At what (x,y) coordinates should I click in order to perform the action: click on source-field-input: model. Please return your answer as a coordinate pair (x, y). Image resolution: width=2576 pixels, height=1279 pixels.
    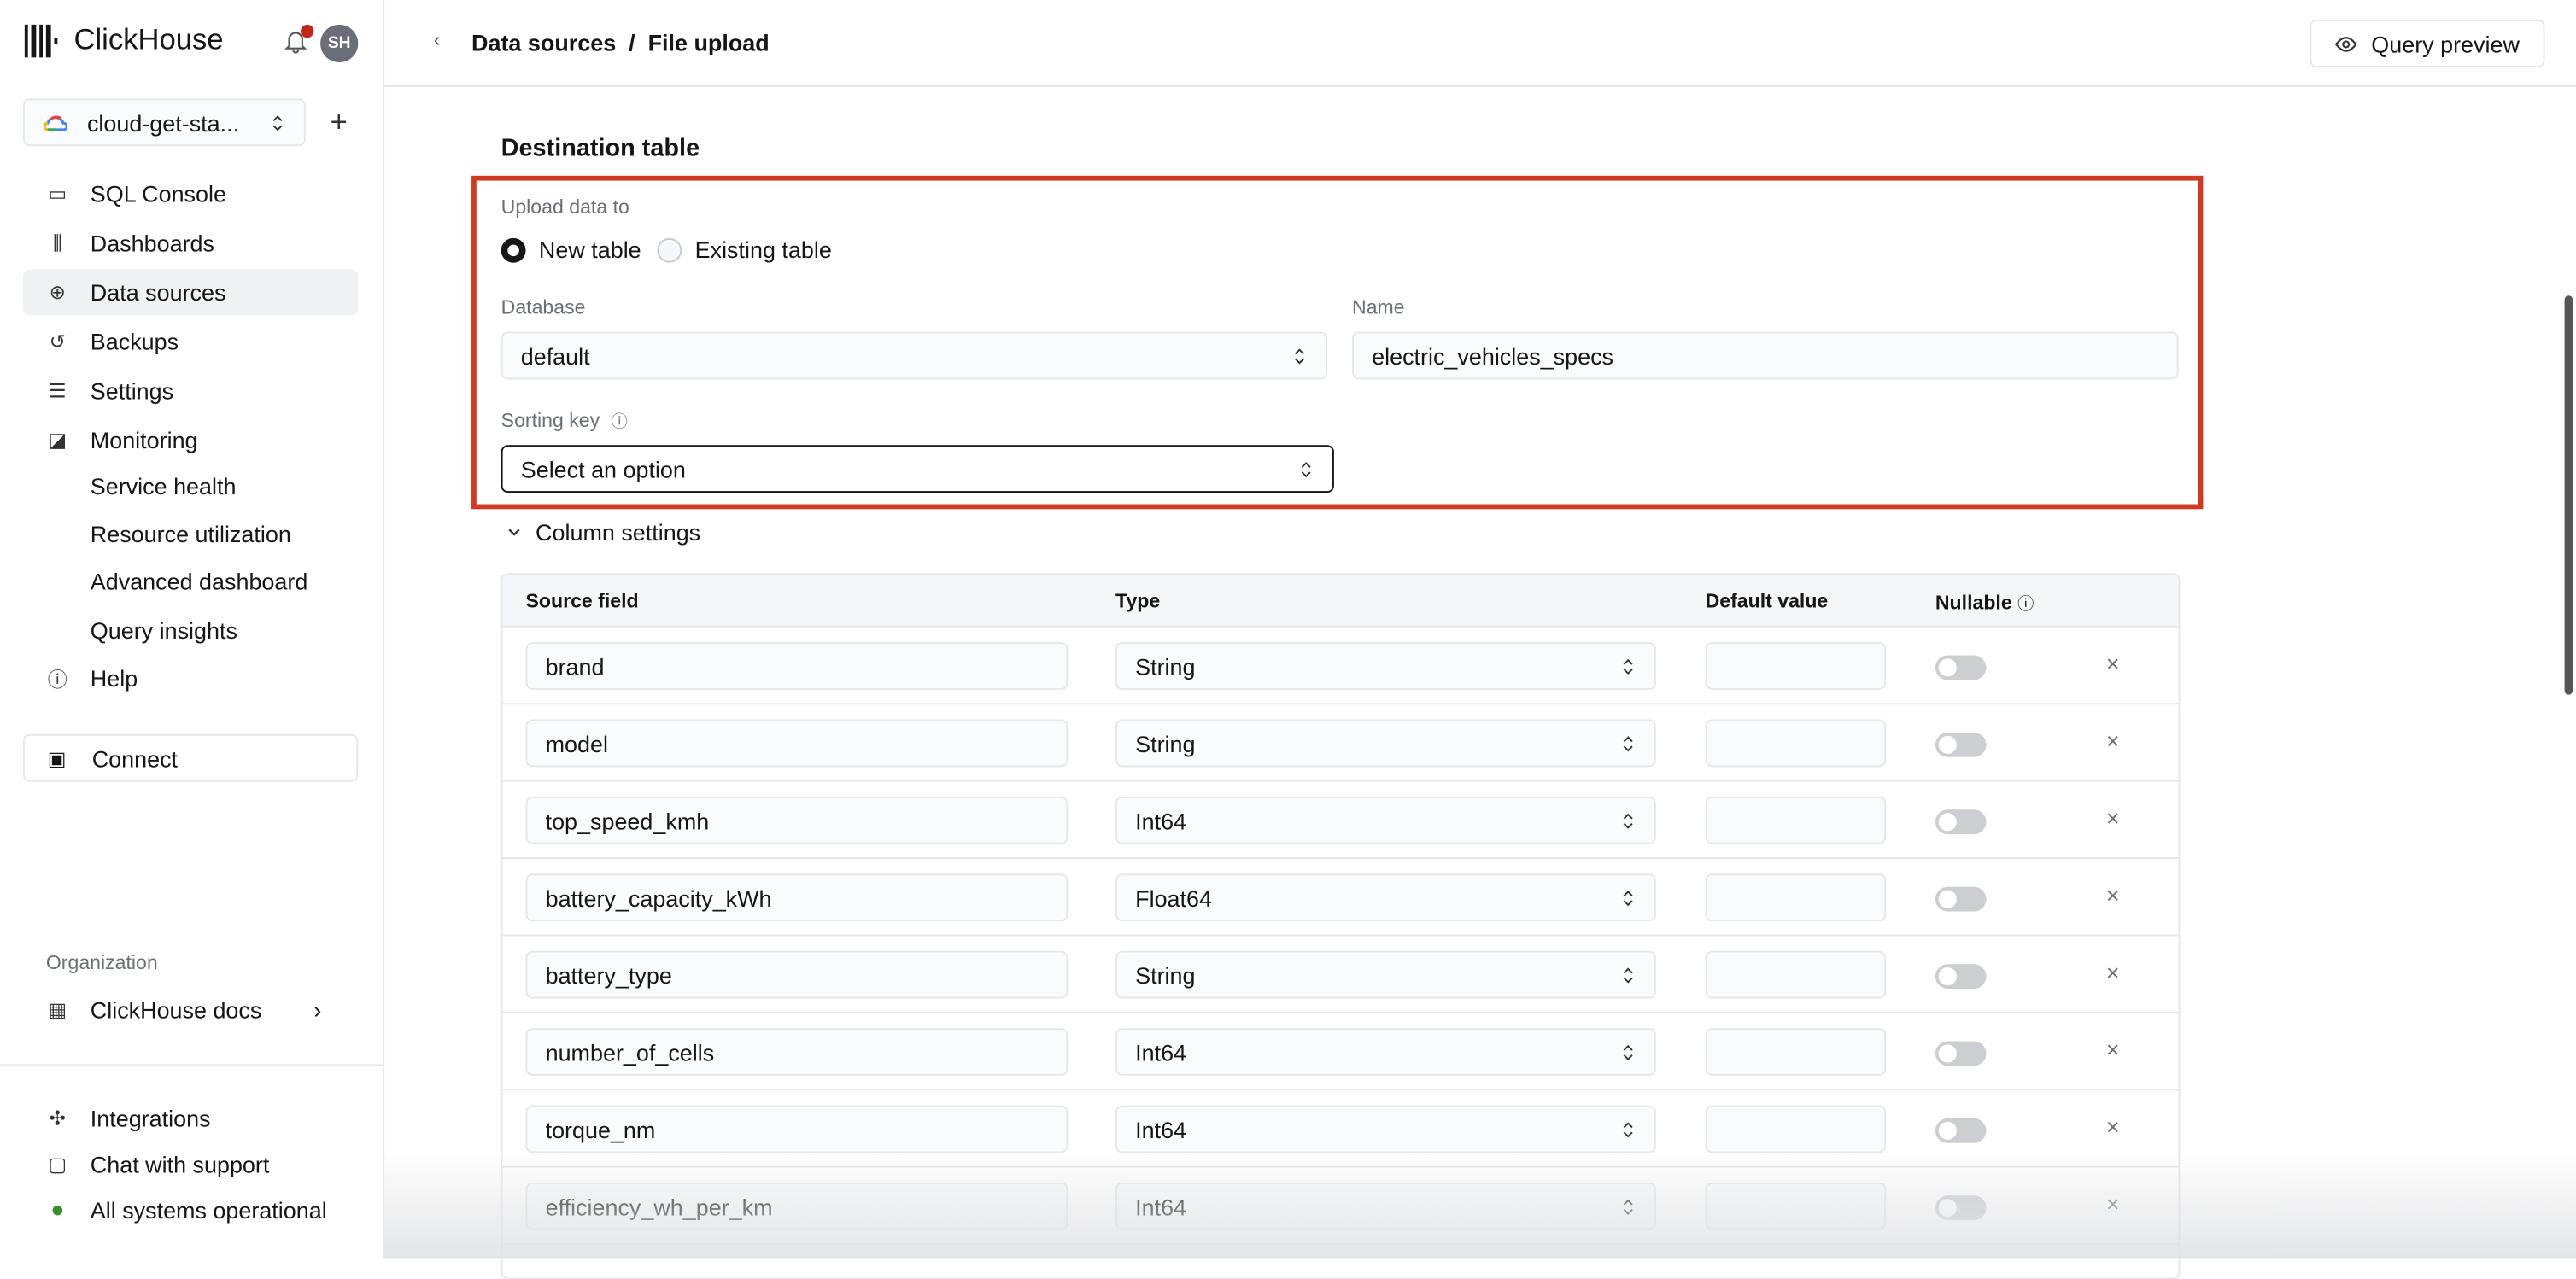
    Looking at the image, I should click on (796, 743).